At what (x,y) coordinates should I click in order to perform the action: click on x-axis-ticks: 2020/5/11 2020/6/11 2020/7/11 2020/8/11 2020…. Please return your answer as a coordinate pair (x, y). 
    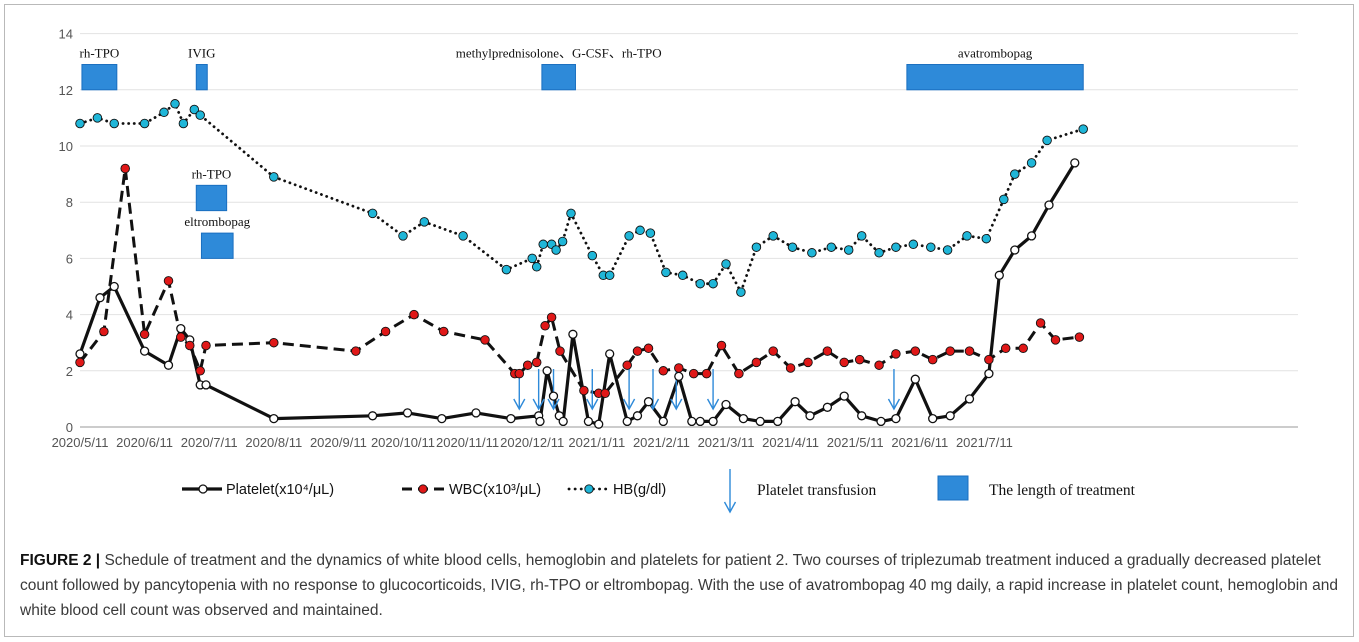
    Looking at the image, I should click on (532, 442).